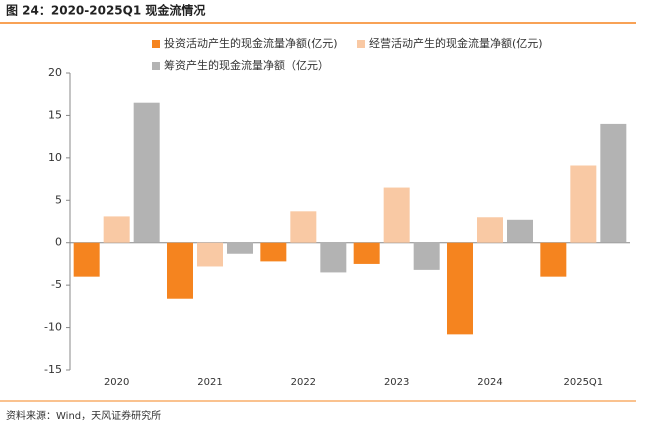 The width and height of the screenshot is (650, 433). Describe the element at coordinates (246, 65) in the screenshot. I see `legend-label: 筹资产生的现金流量净额（亿元）` at that location.